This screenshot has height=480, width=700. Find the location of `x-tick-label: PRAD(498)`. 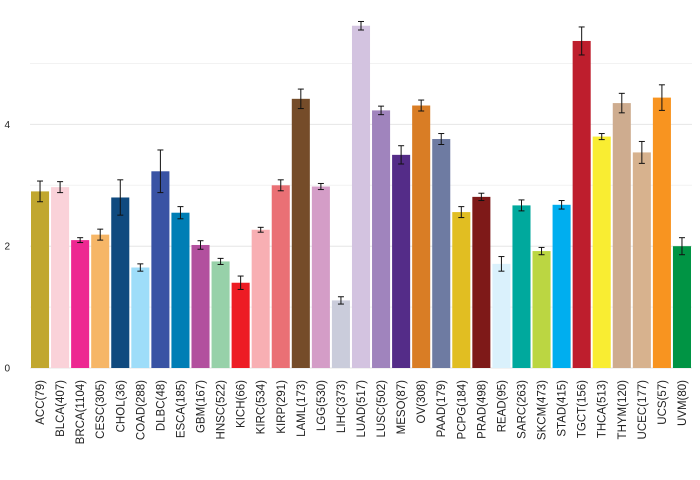

x-tick-label: PRAD(498) is located at coordinates (482, 409).